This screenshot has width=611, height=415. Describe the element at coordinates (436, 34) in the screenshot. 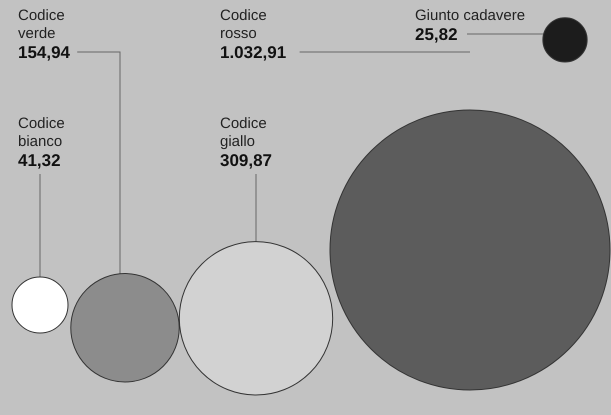

I see `data-label: 25,82` at that location.